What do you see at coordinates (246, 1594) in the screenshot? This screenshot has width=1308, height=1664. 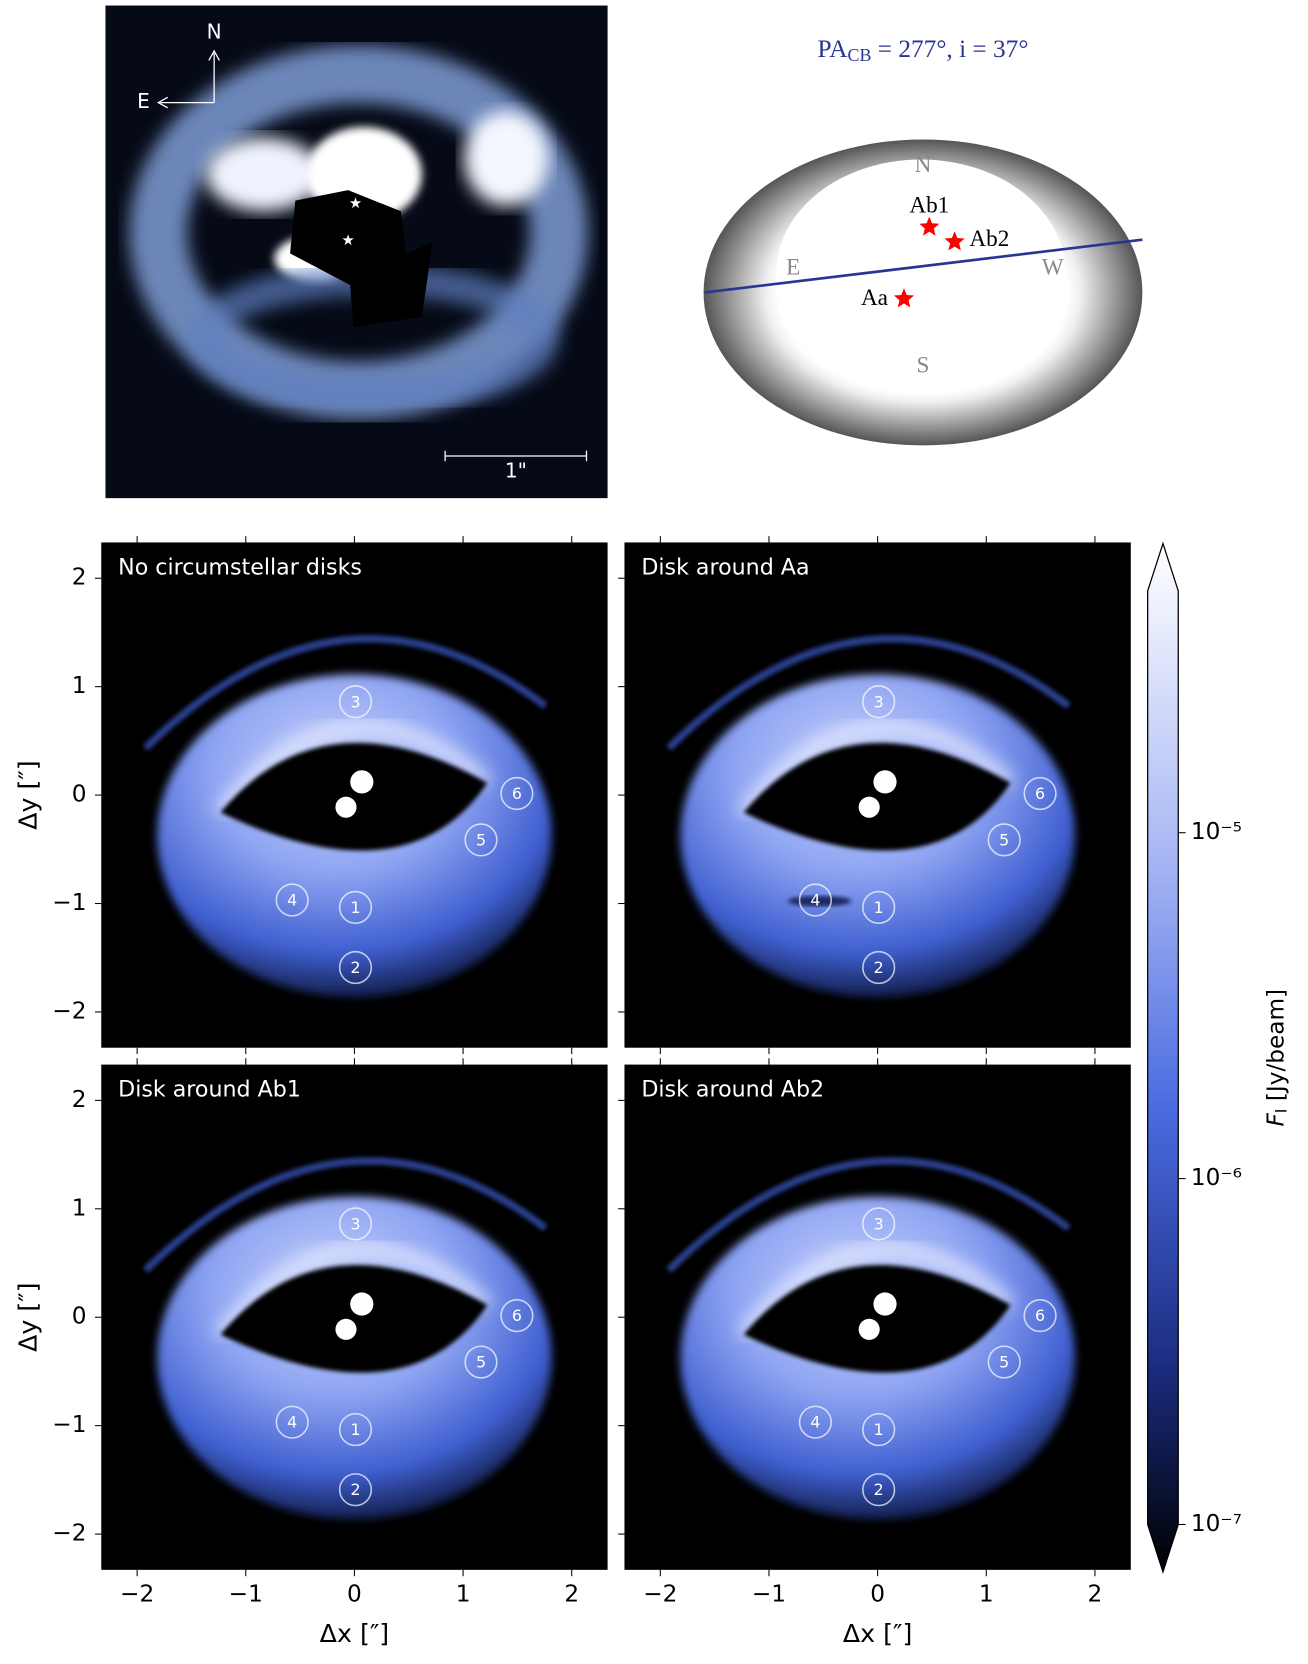 I see `x-tick-label: −1` at bounding box center [246, 1594].